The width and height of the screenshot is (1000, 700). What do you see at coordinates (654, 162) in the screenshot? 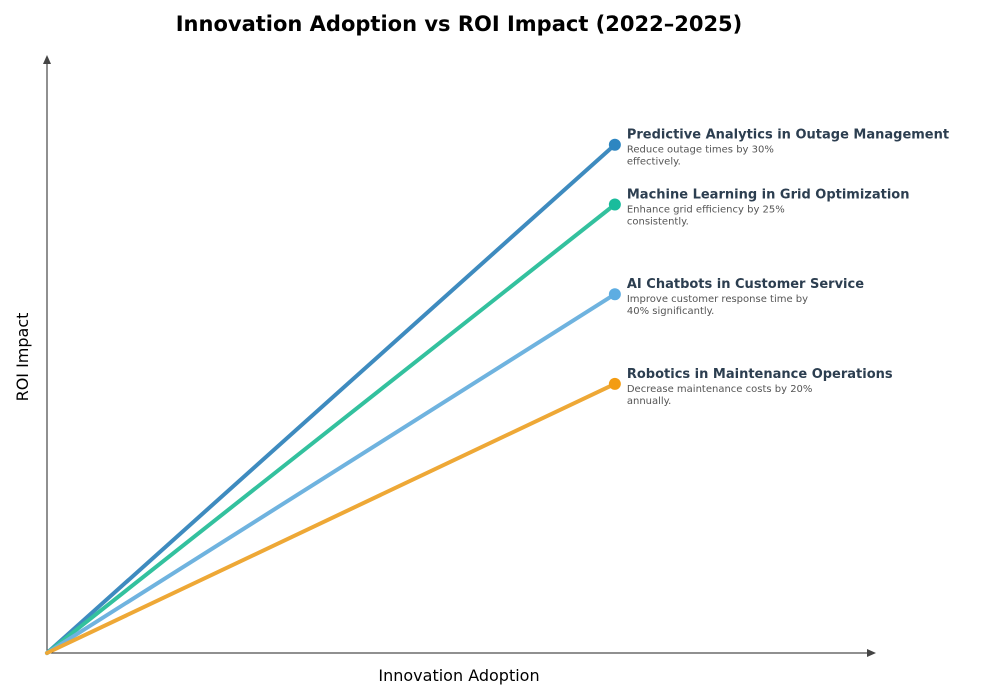
I see `series-description: effectively.` at bounding box center [654, 162].